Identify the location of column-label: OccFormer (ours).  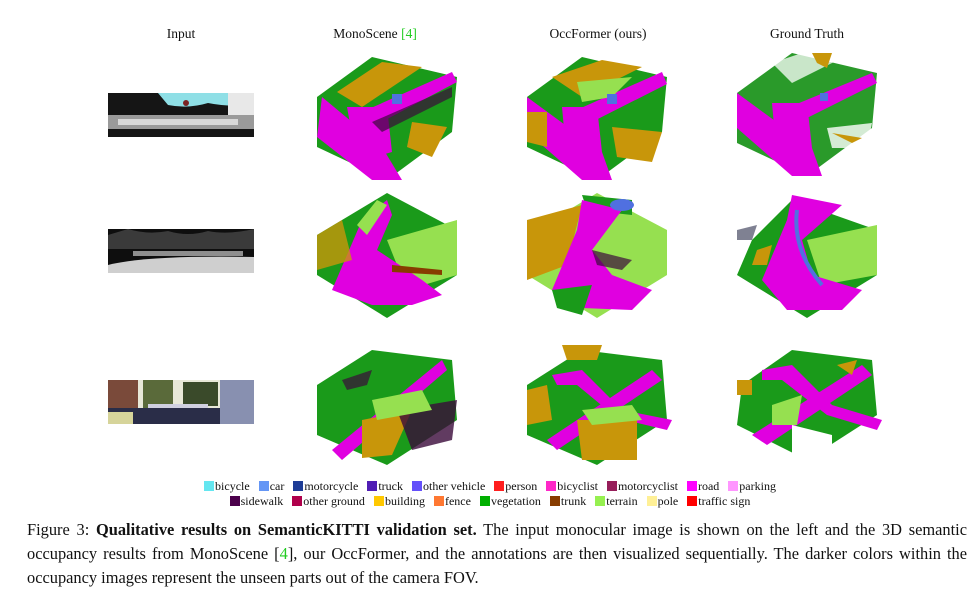
(598, 33).